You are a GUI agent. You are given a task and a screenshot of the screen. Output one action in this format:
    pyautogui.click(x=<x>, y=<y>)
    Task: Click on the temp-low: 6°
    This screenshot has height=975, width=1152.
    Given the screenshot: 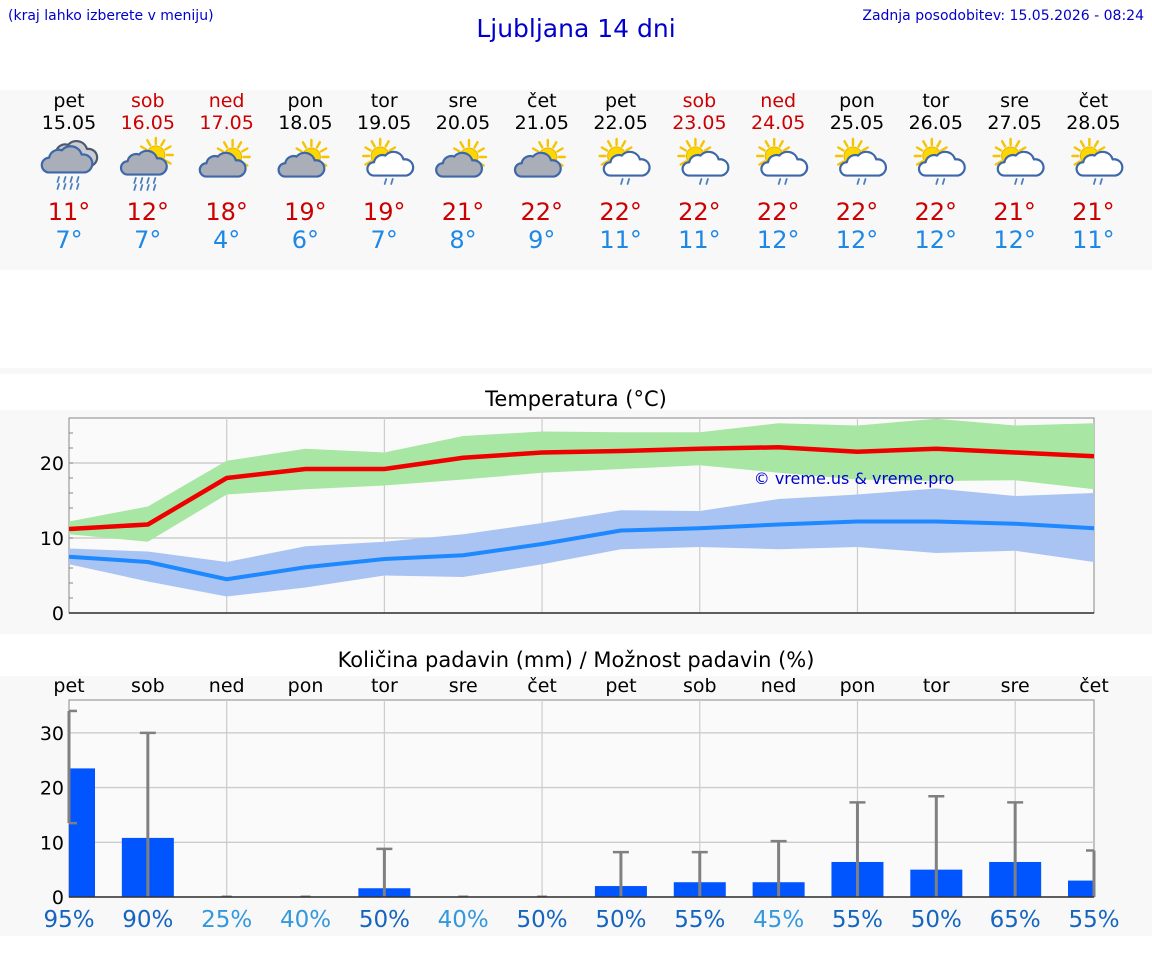 What is the action you would take?
    pyautogui.click(x=305, y=240)
    